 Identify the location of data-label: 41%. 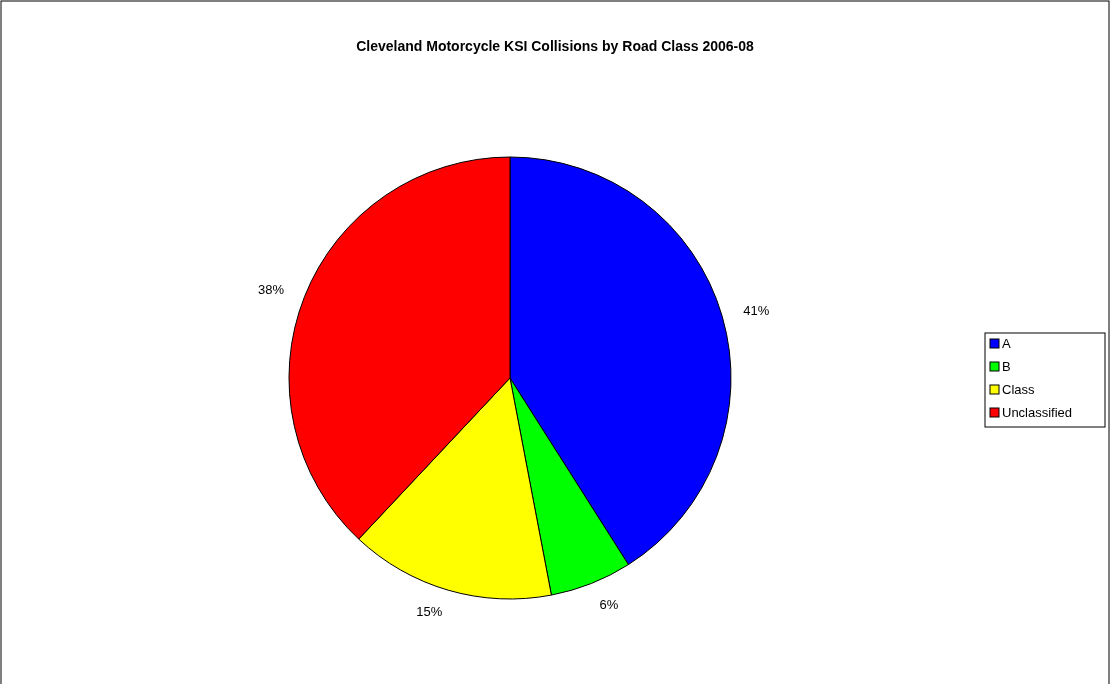
(756, 311).